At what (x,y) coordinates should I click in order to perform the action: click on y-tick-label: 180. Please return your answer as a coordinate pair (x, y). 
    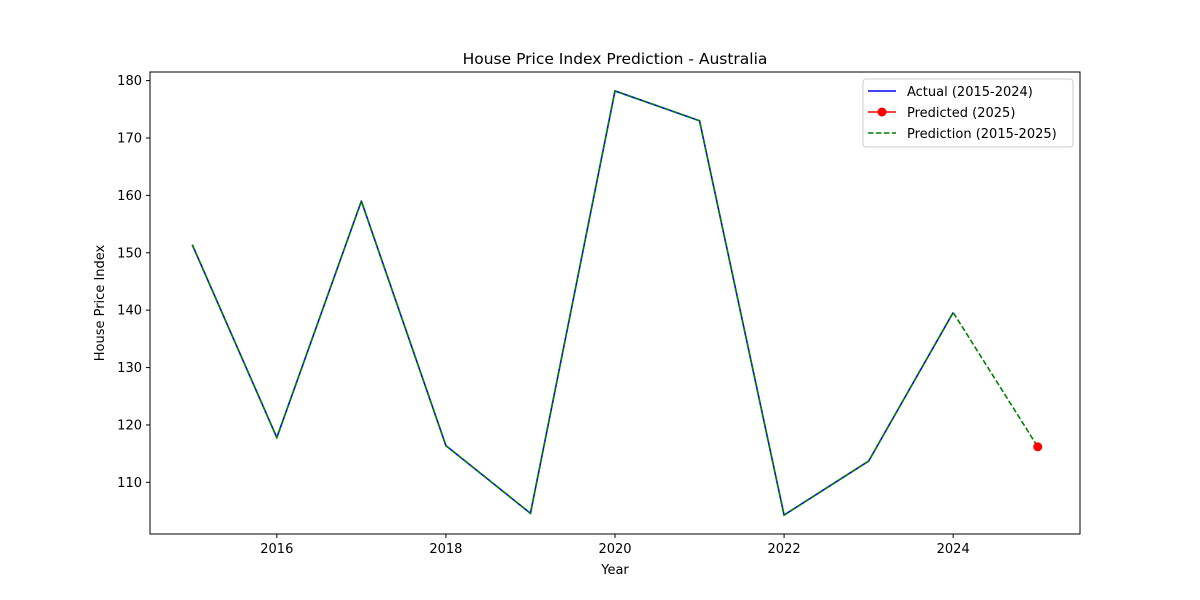
    Looking at the image, I should click on (129, 81).